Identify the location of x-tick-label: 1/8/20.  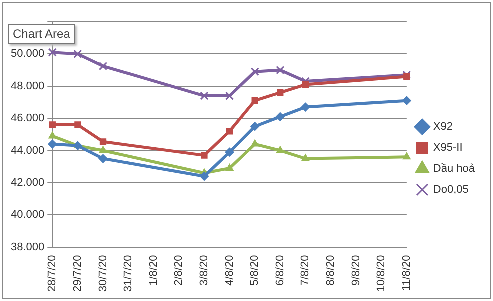
(154, 270).